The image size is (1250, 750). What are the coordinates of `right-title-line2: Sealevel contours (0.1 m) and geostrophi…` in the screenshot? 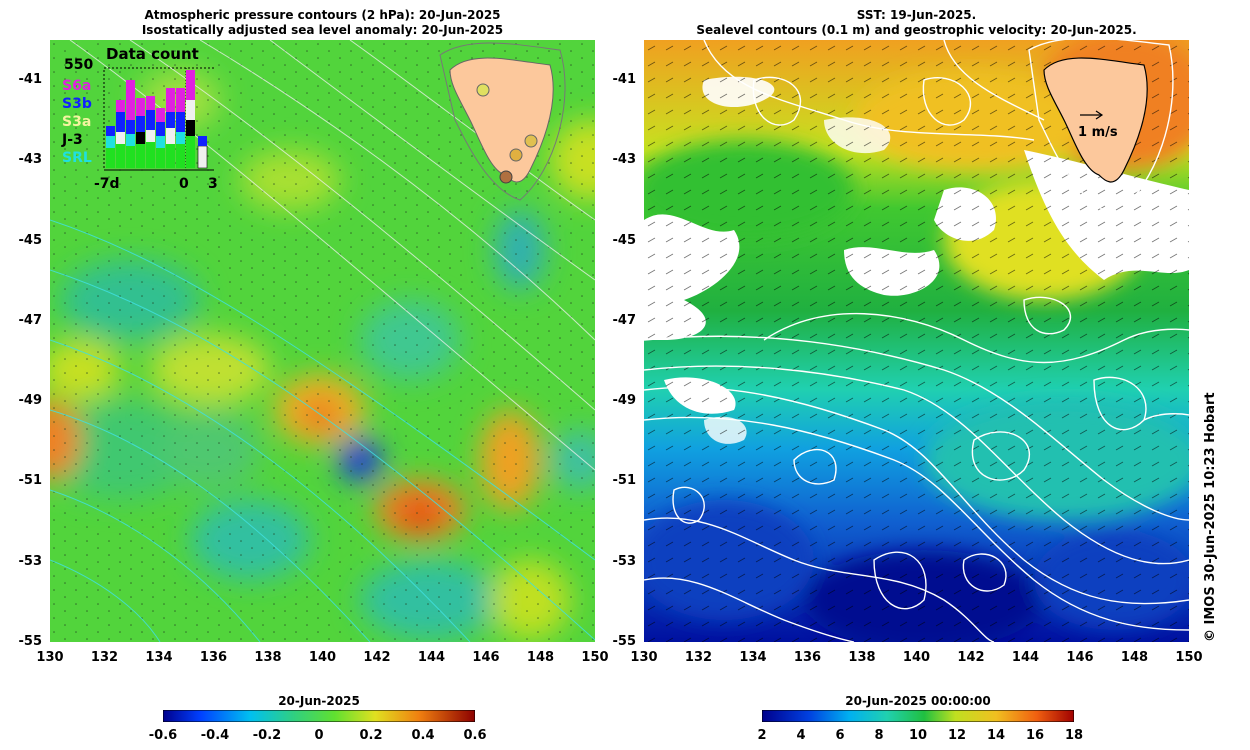 It's located at (916, 30).